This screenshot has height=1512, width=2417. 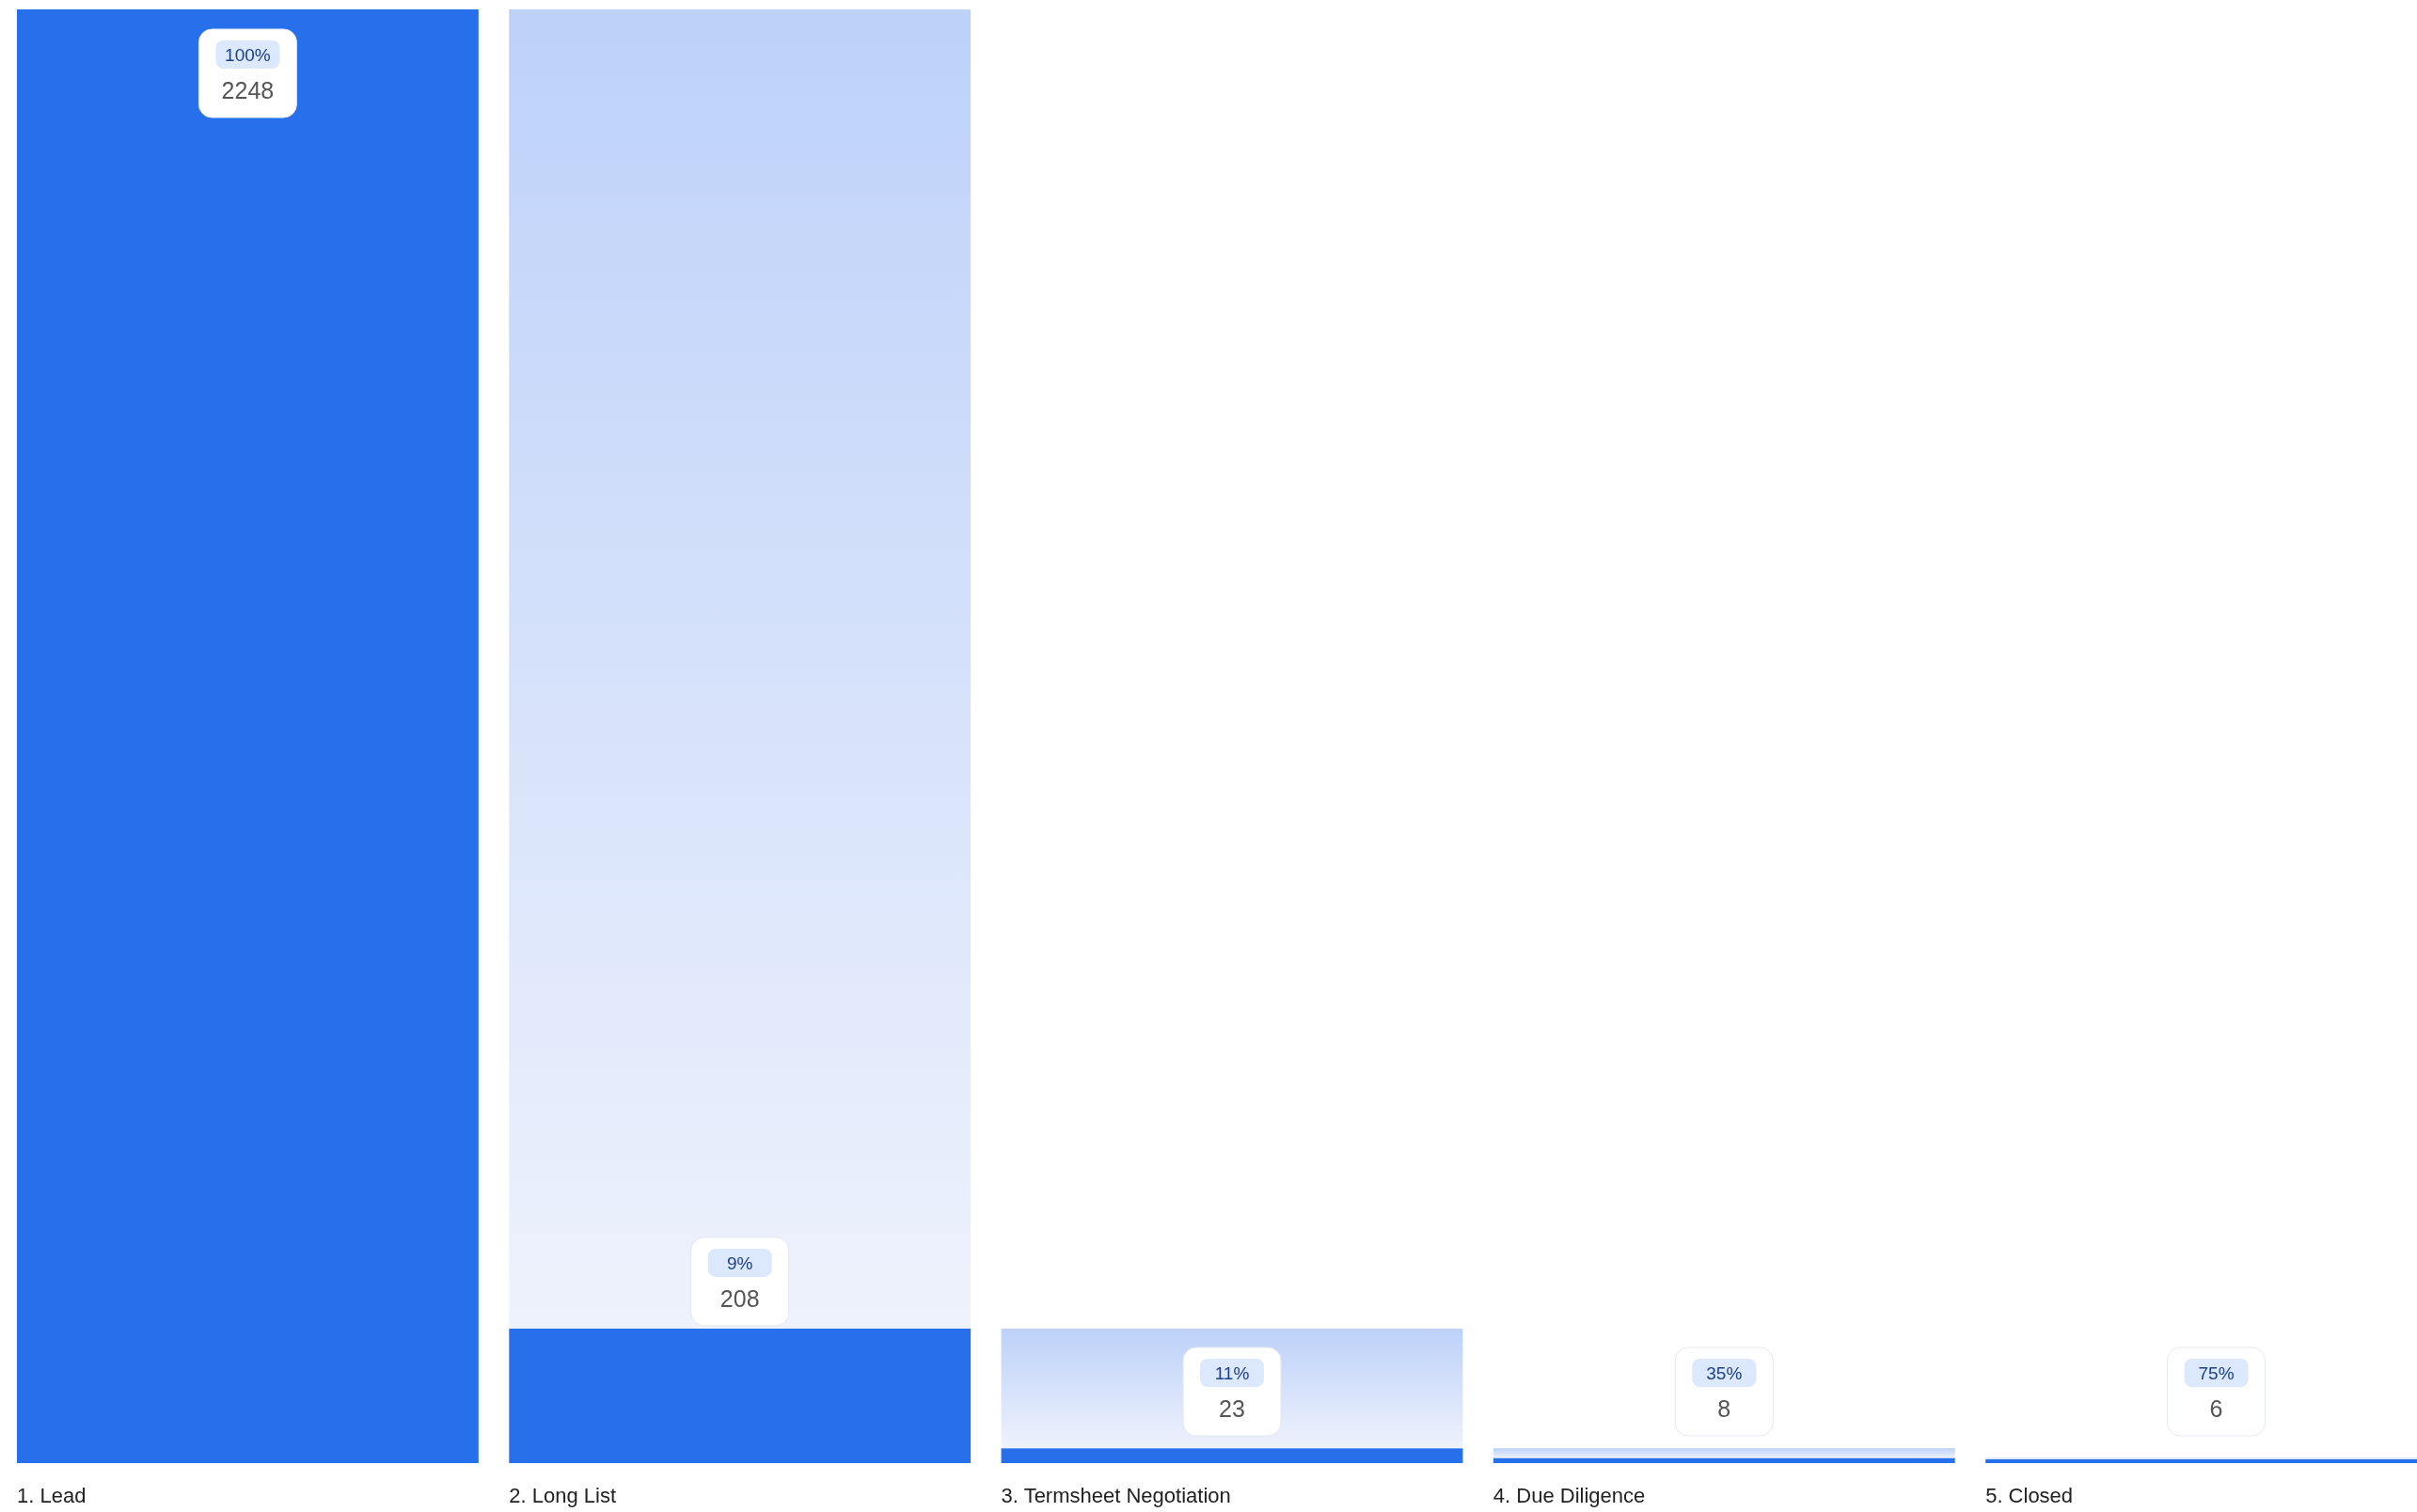 I want to click on data-label: 8, so click(x=1724, y=1408).